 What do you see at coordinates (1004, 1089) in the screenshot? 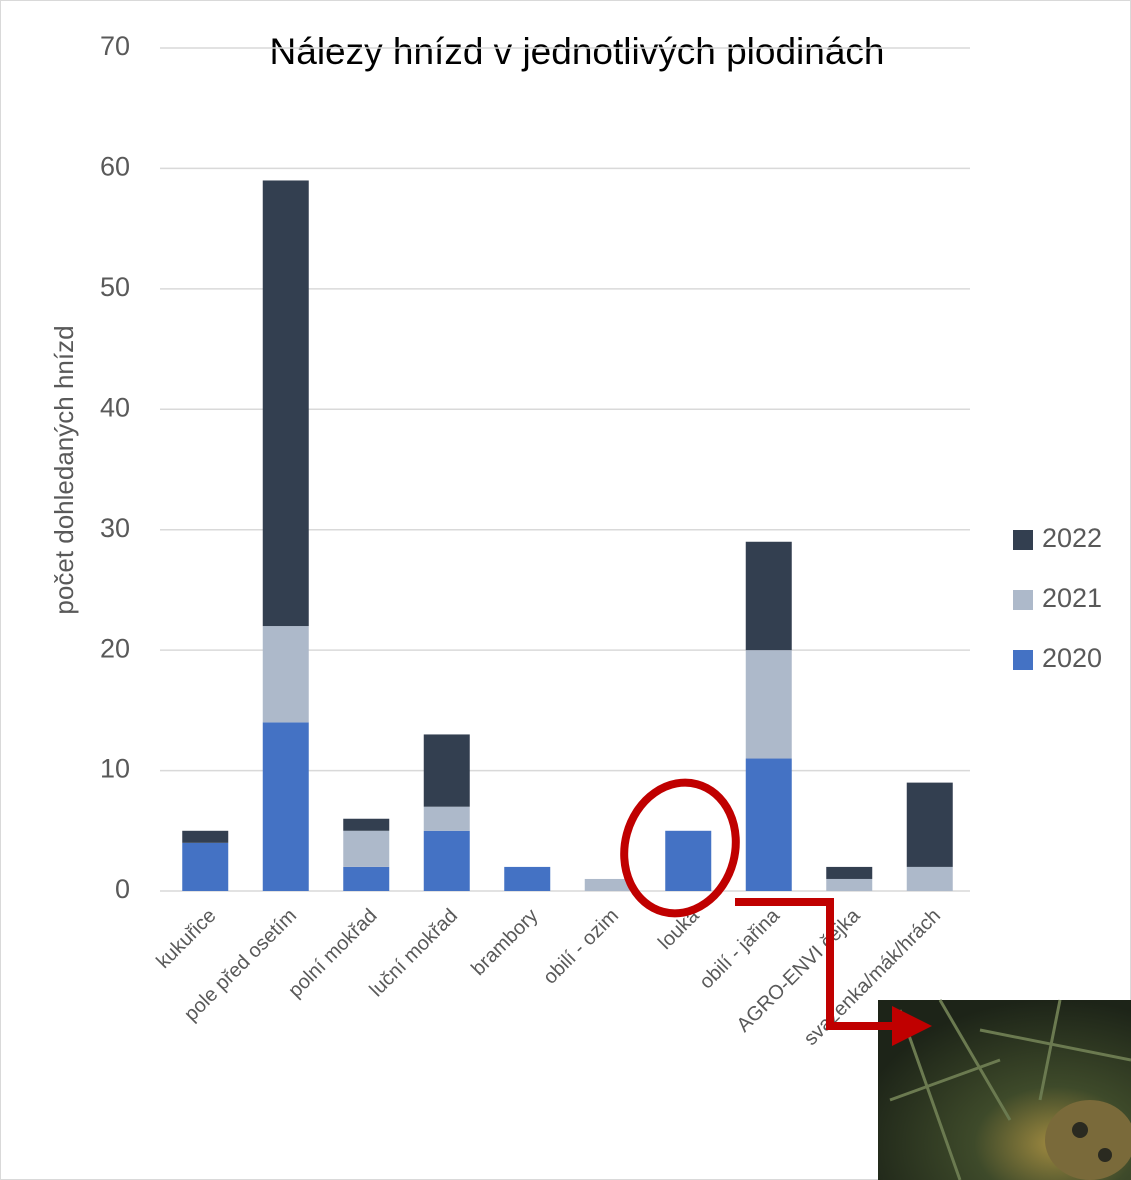
I see `photo` at bounding box center [1004, 1089].